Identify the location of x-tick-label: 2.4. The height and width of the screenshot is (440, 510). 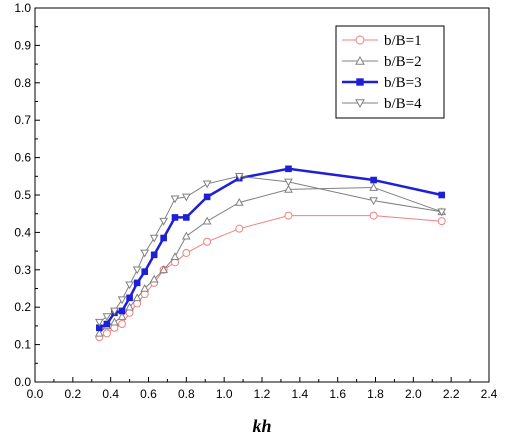
(489, 394).